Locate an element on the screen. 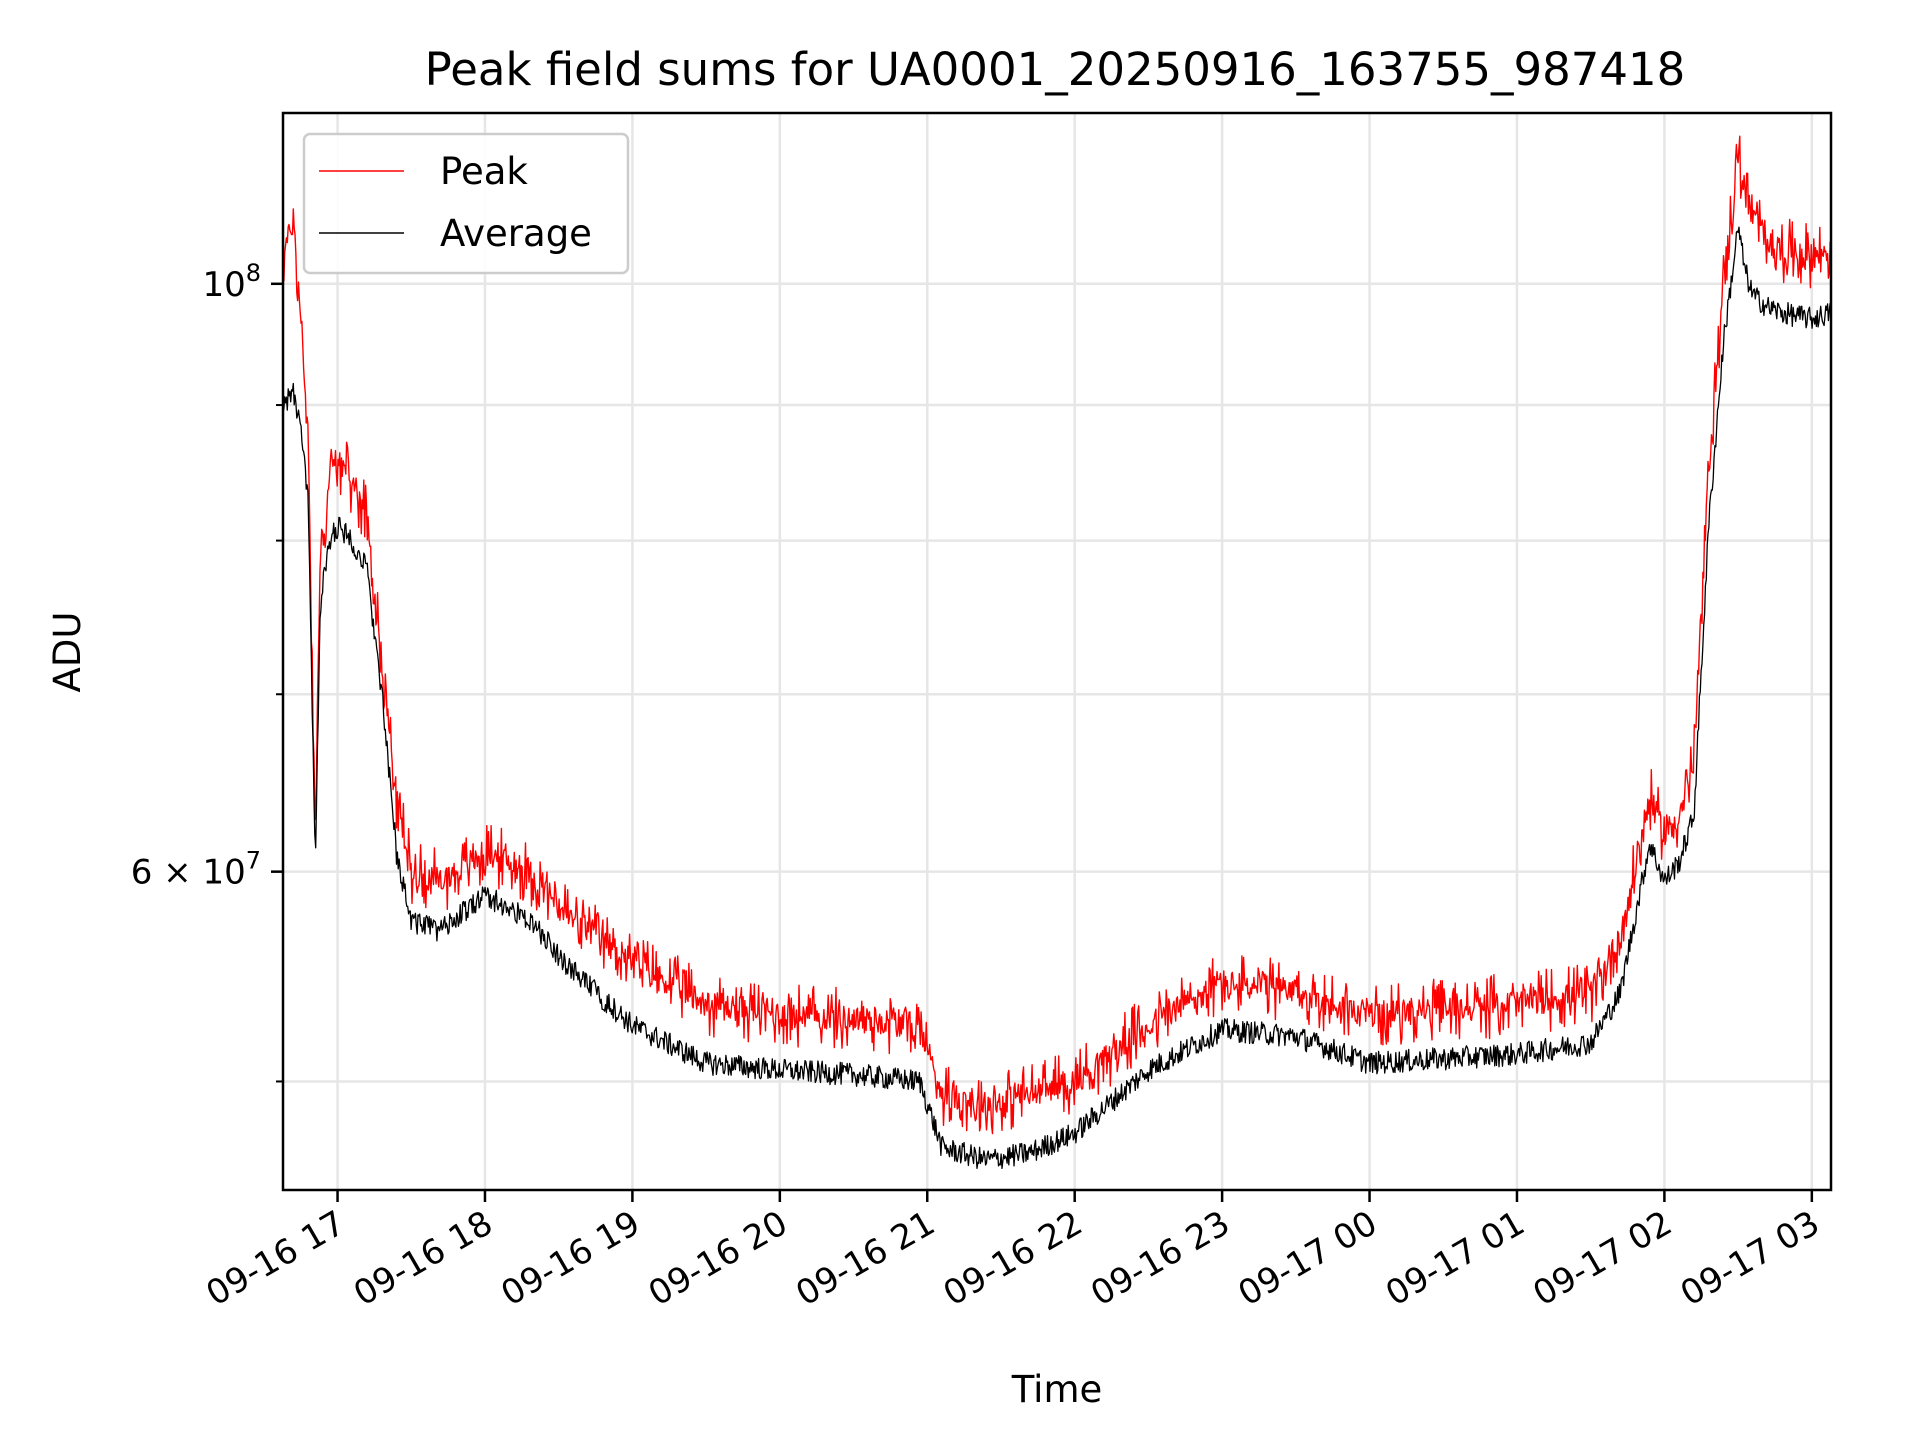  legend-label-average: Average is located at coordinates (516, 233).